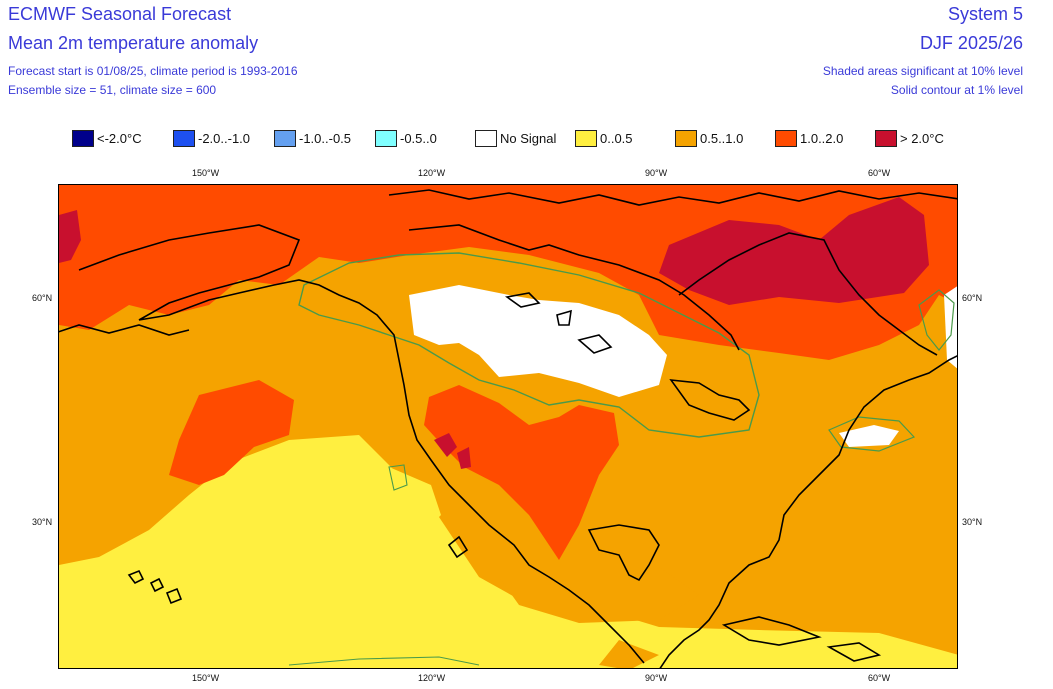 The image size is (1053, 689). What do you see at coordinates (522, 300) in the screenshot?
I see `great-bear-lake` at bounding box center [522, 300].